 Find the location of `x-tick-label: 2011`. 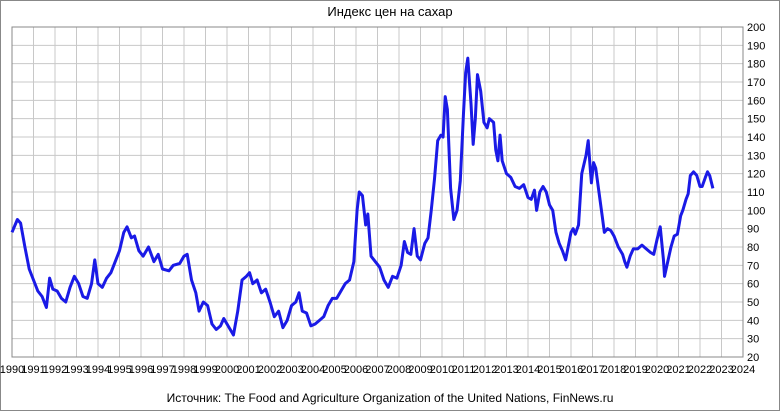

x-tick-label: 2011 is located at coordinates (464, 370).